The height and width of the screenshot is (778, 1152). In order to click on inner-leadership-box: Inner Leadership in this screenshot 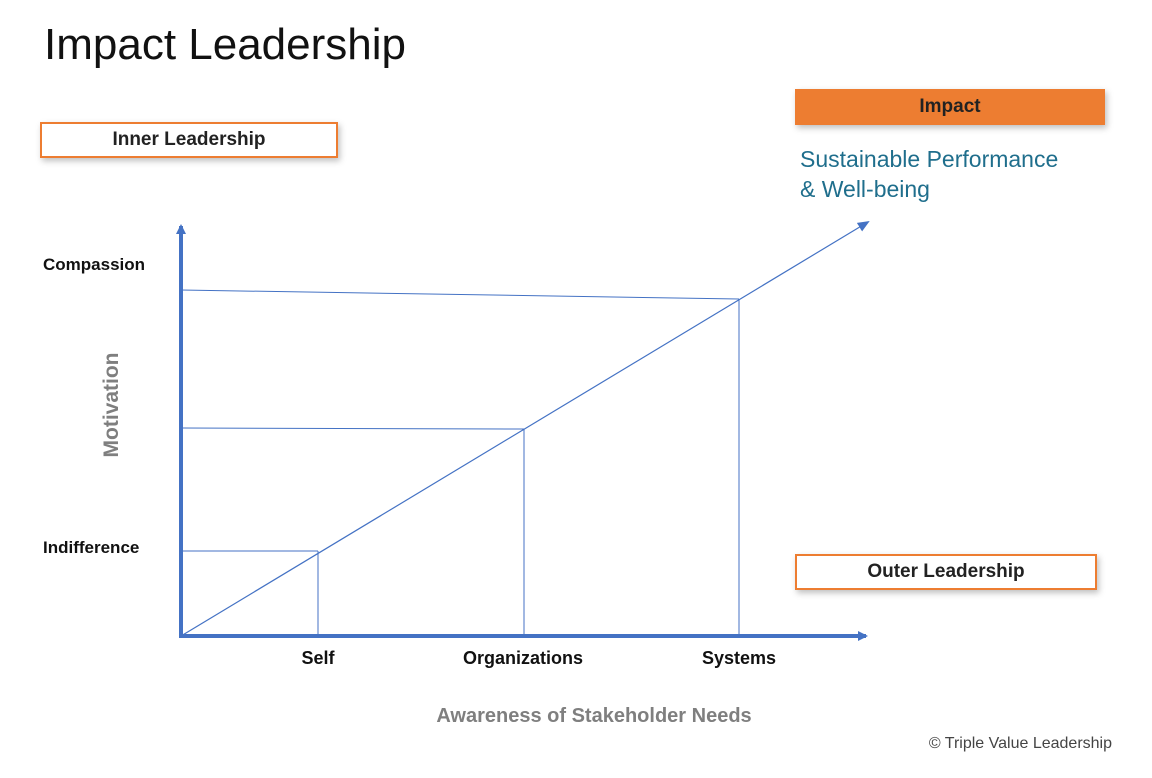, I will do `click(189, 140)`.